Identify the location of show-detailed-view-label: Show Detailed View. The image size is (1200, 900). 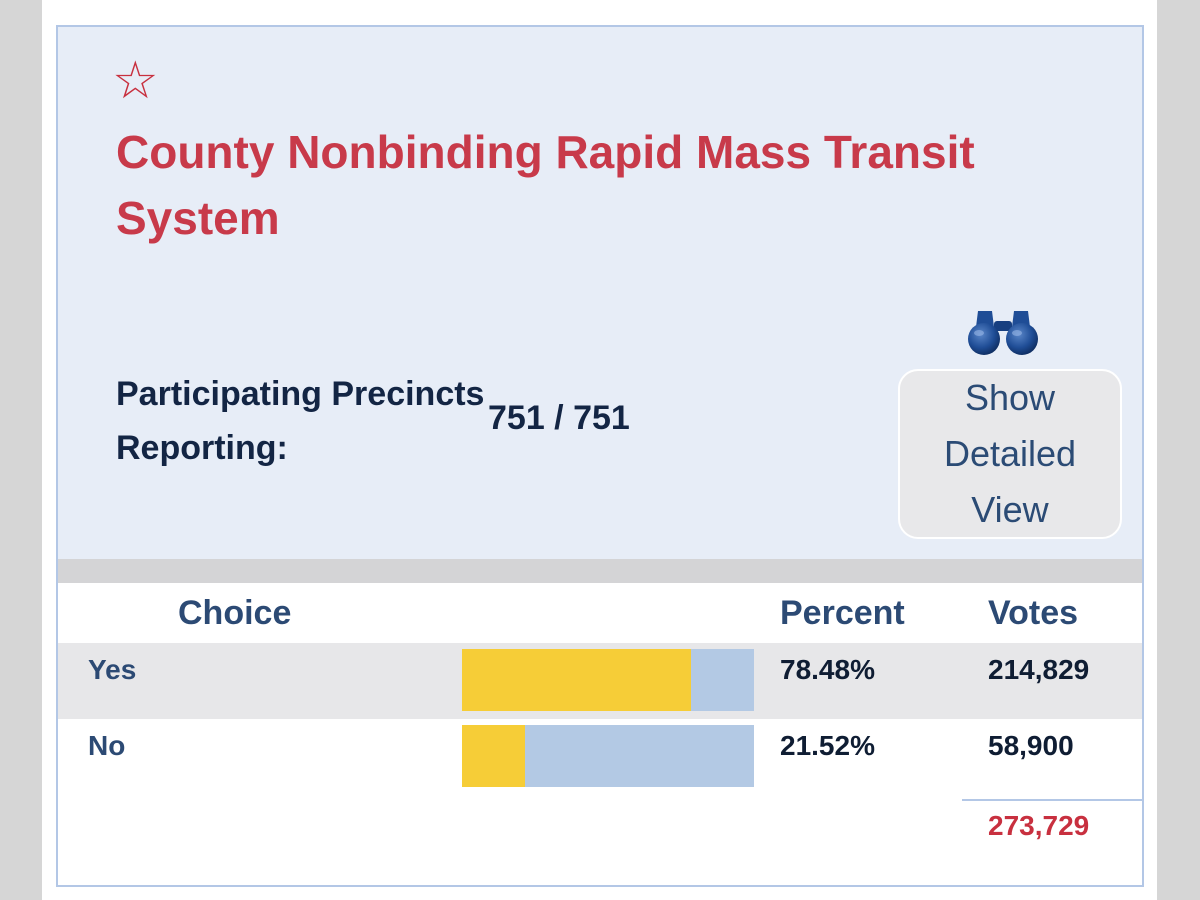
(1010, 453).